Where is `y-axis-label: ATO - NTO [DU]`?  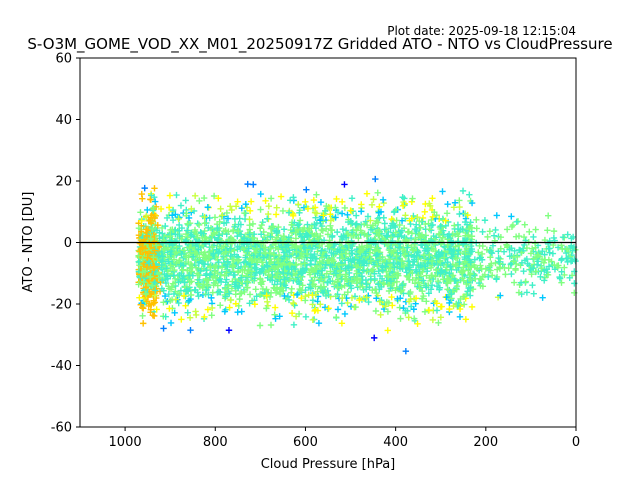
y-axis-label: ATO - NTO [DU] is located at coordinates (28, 242).